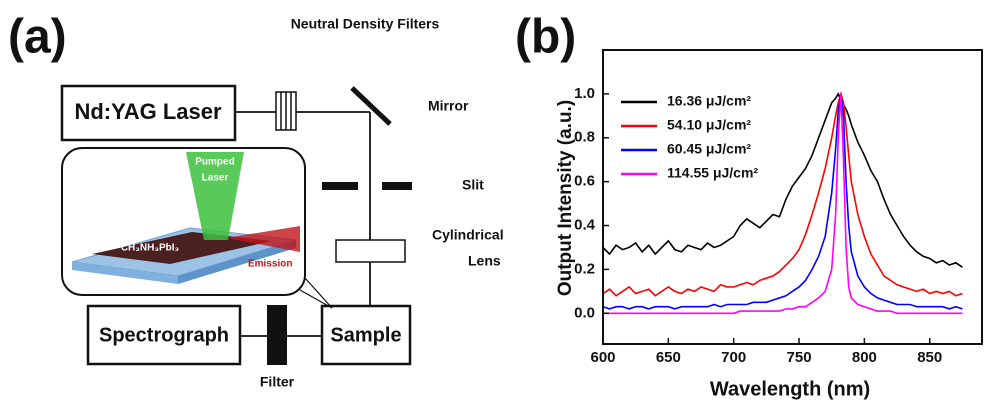  Describe the element at coordinates (709, 101) in the screenshot. I see `legend-label: 16.36 μJ/cm²` at that location.